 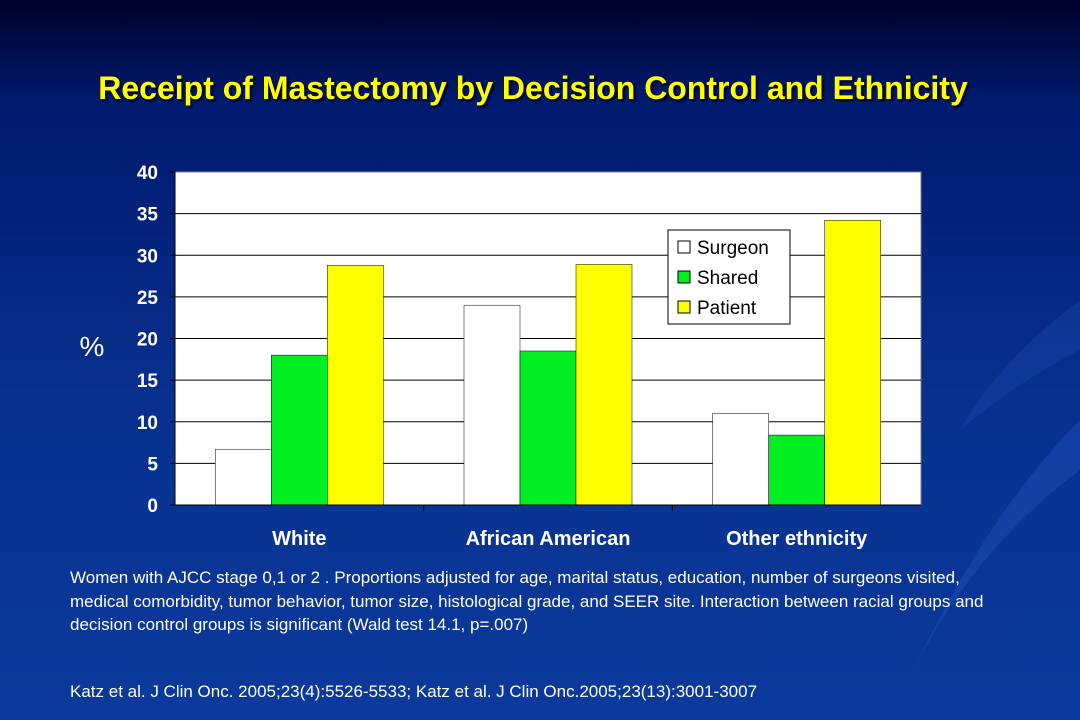 What do you see at coordinates (152, 506) in the screenshot?
I see `y-tick-label: 0` at bounding box center [152, 506].